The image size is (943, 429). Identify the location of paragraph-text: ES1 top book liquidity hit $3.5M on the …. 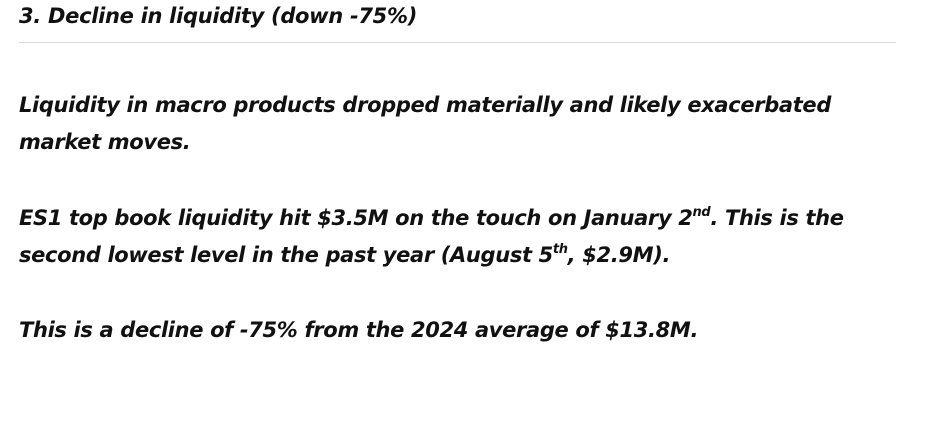
(356, 218).